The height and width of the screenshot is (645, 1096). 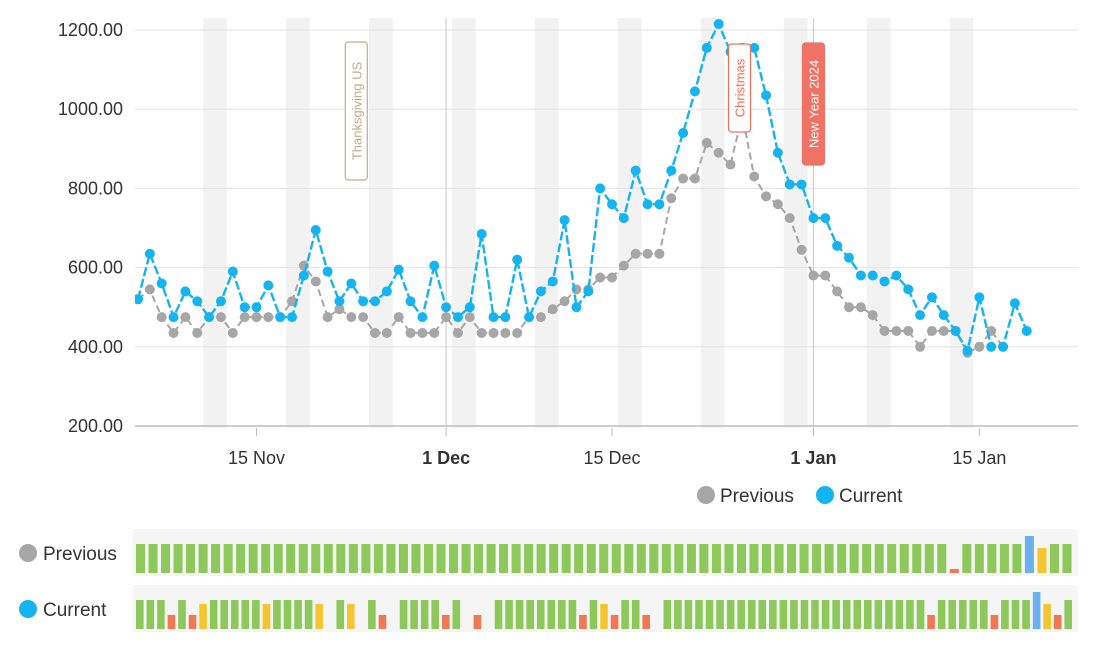 What do you see at coordinates (739, 88) in the screenshot?
I see `annotation-christmas: Christmas` at bounding box center [739, 88].